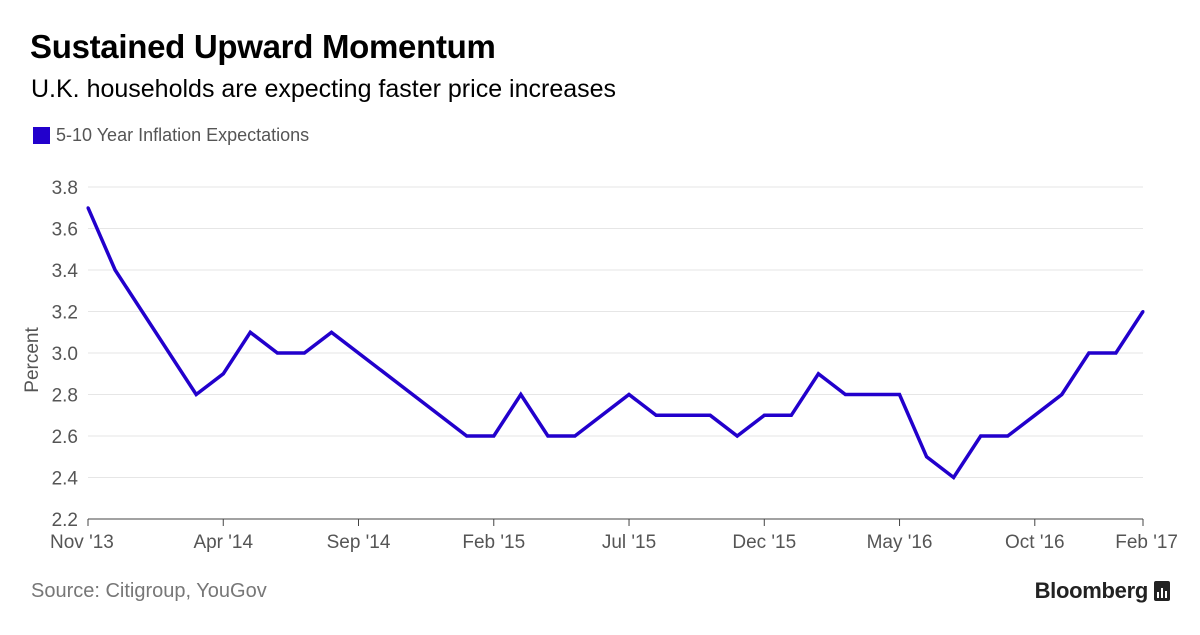 The height and width of the screenshot is (635, 1200). Describe the element at coordinates (764, 542) in the screenshot. I see `x-tick-label: Dec '15` at that location.